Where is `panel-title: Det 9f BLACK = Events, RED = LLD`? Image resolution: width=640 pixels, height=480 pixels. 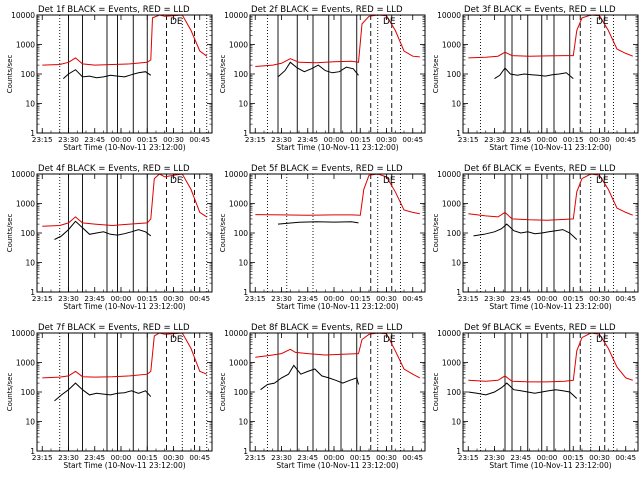 panel-title: Det 9f BLACK = Events, RED = LLD is located at coordinates (540, 328).